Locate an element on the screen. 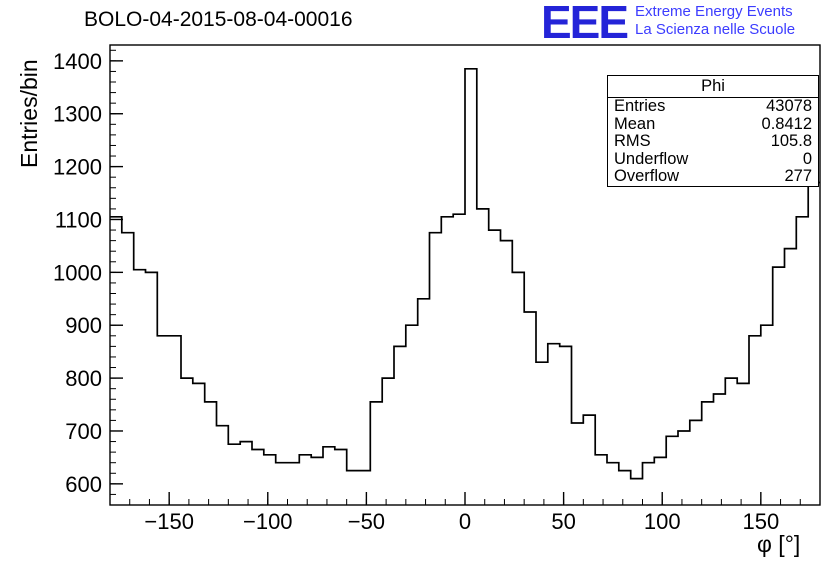  svg-text: 50 is located at coordinates (563, 521).